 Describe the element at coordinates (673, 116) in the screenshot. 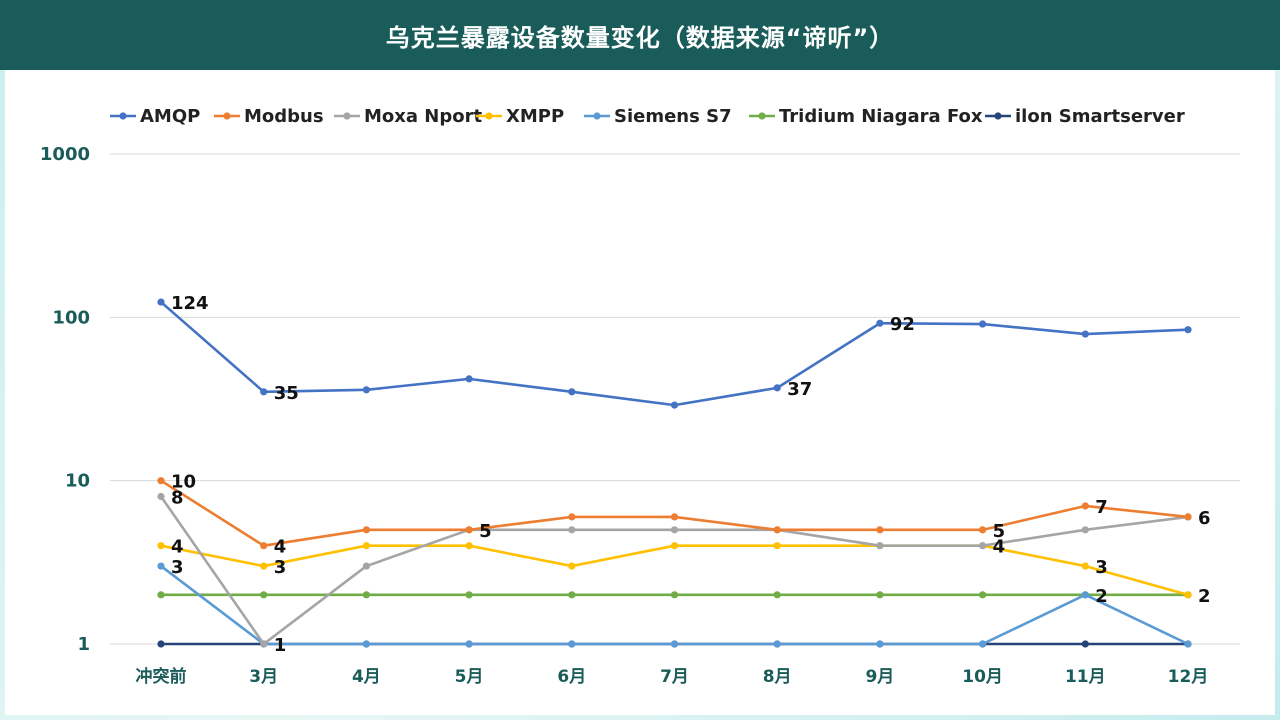

I see `legend-label: Siemens S7` at that location.